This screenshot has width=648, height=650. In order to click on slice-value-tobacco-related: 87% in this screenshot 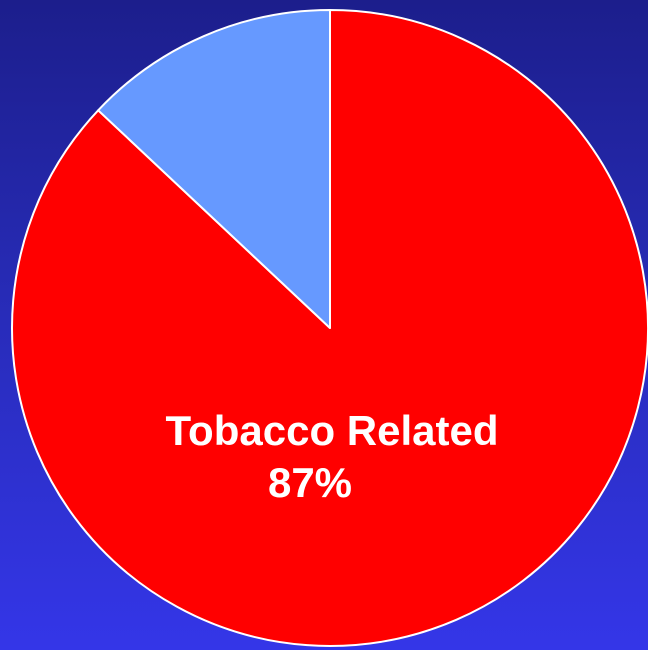, I will do `click(310, 482)`.